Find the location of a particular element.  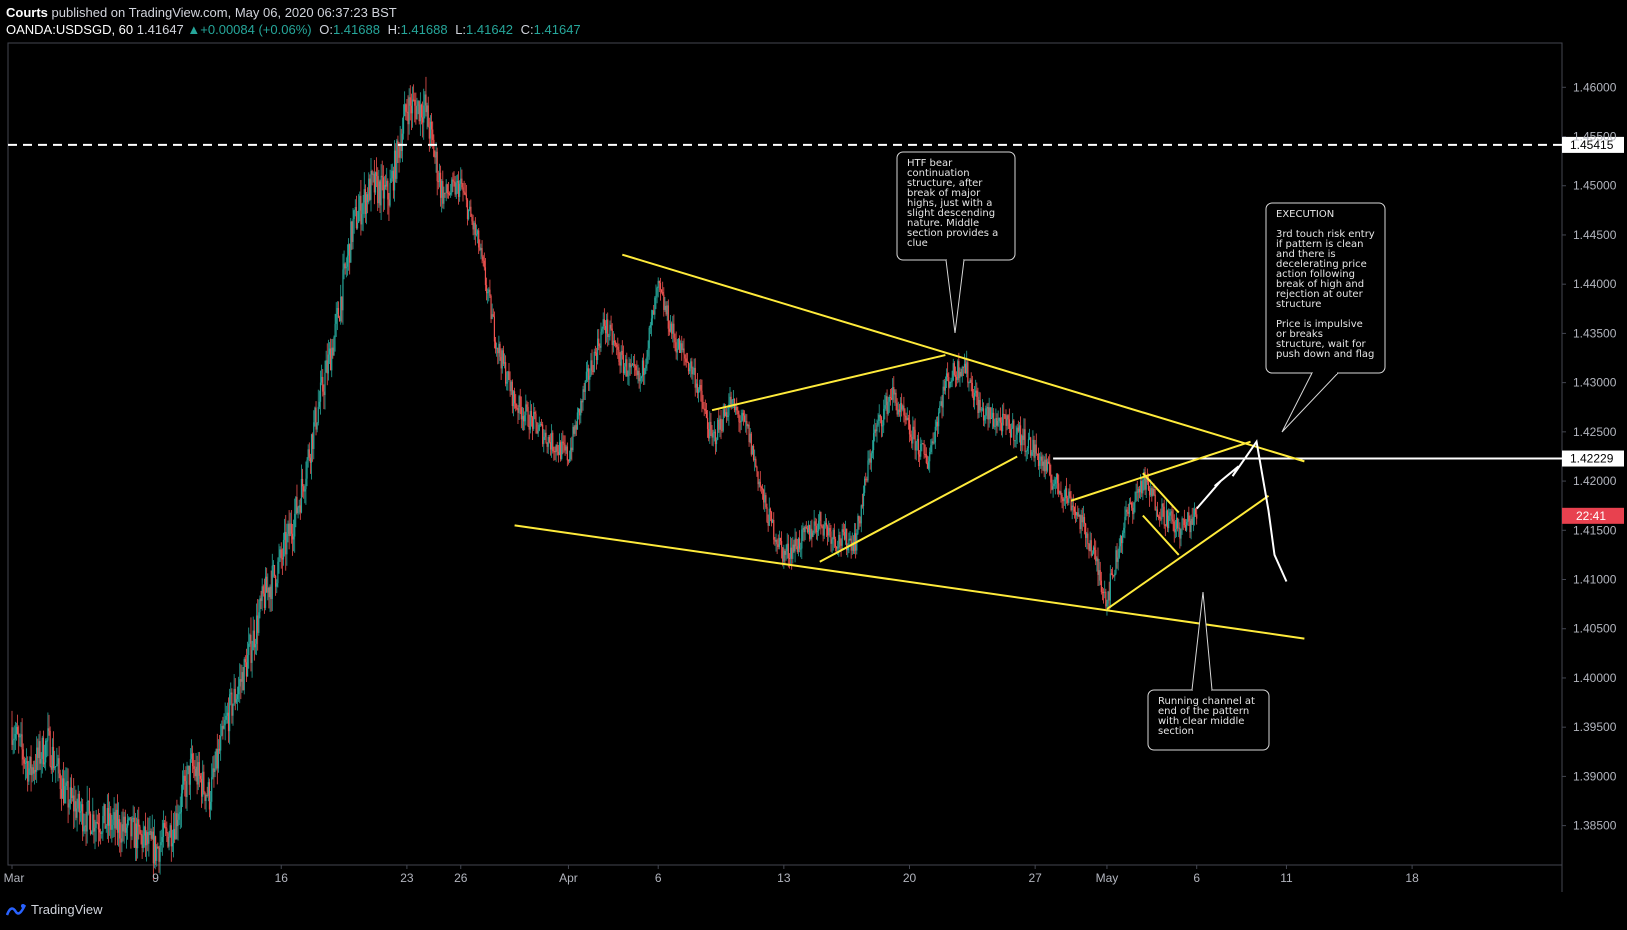

tradingview-brand: TradingView is located at coordinates (67, 909).